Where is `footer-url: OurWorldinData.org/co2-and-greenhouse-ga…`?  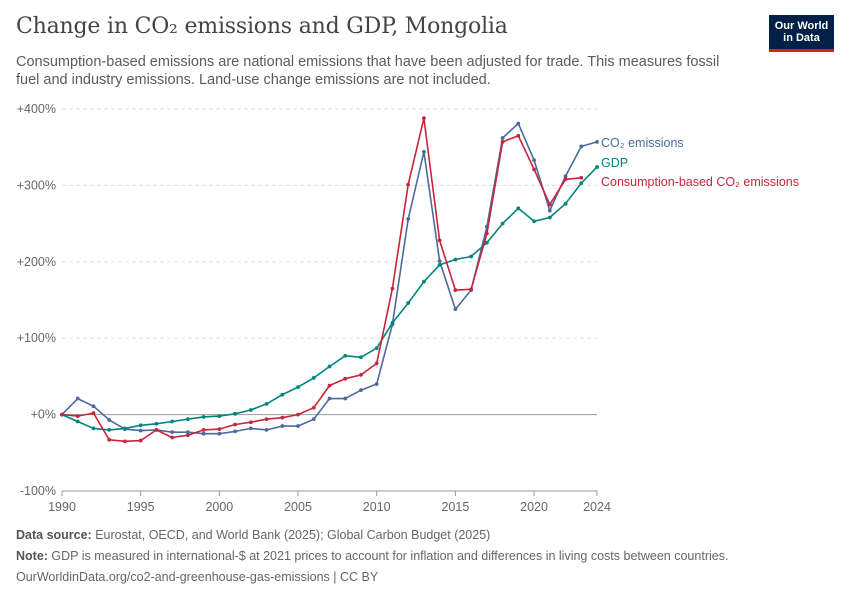
footer-url: OurWorldinData.org/co2-and-greenhouse-ga… is located at coordinates (197, 577).